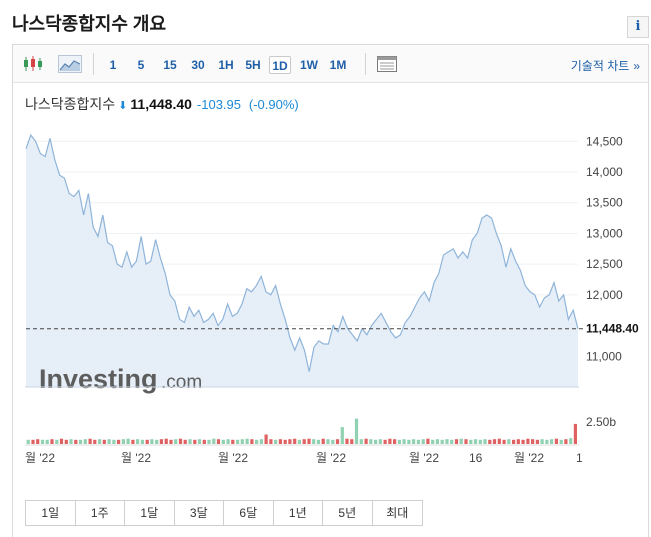 The image size is (651, 537). What do you see at coordinates (181, 382) in the screenshot?
I see `watermark-suffix: .com` at bounding box center [181, 382].